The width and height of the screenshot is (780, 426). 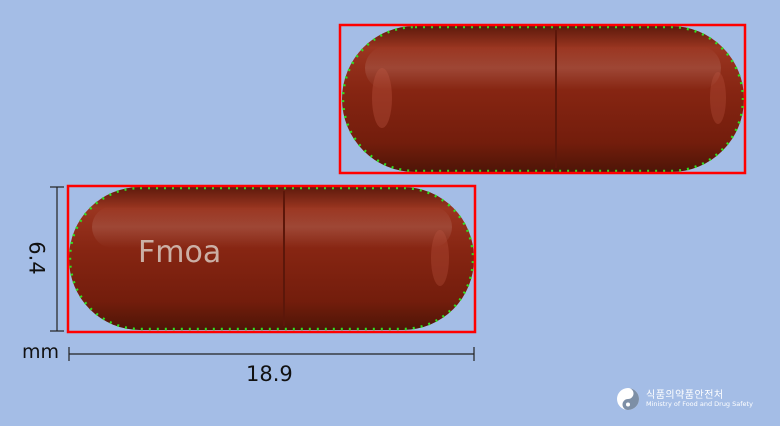 What do you see at coordinates (179, 252) in the screenshot?
I see `imprint-text: Fmoa` at bounding box center [179, 252].